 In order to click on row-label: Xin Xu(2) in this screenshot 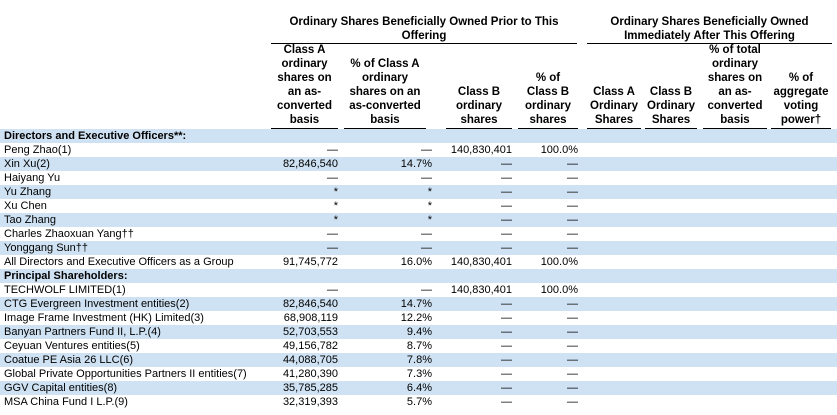, I will do `click(27, 164)`.